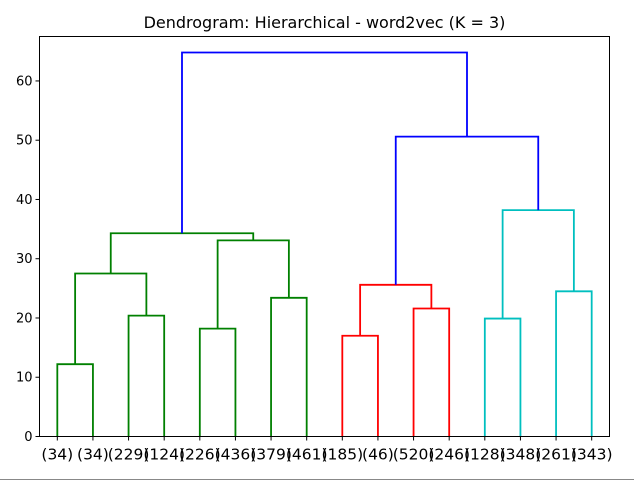  Describe the element at coordinates (24, 81) in the screenshot. I see `y-tick-label: 60` at that location.